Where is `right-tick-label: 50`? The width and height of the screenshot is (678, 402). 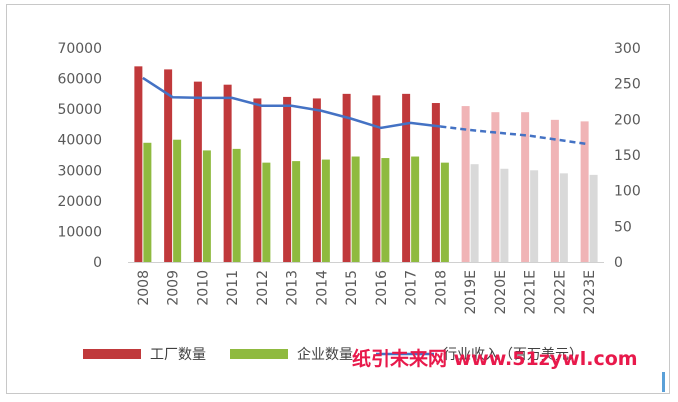 right-tick-label: 50 is located at coordinates (623, 227).